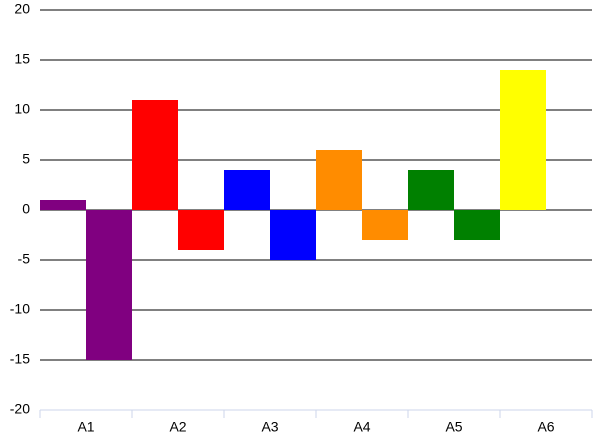  What do you see at coordinates (20, 359) in the screenshot?
I see `y-tick-label: -15` at bounding box center [20, 359].